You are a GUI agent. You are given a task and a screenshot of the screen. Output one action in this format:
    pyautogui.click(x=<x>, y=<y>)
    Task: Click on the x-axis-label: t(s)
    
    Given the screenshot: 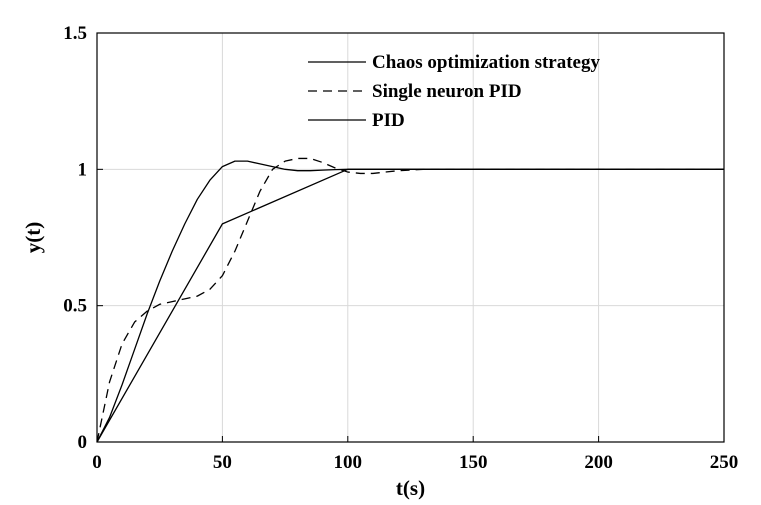 What is the action you would take?
    pyautogui.click(x=410, y=488)
    